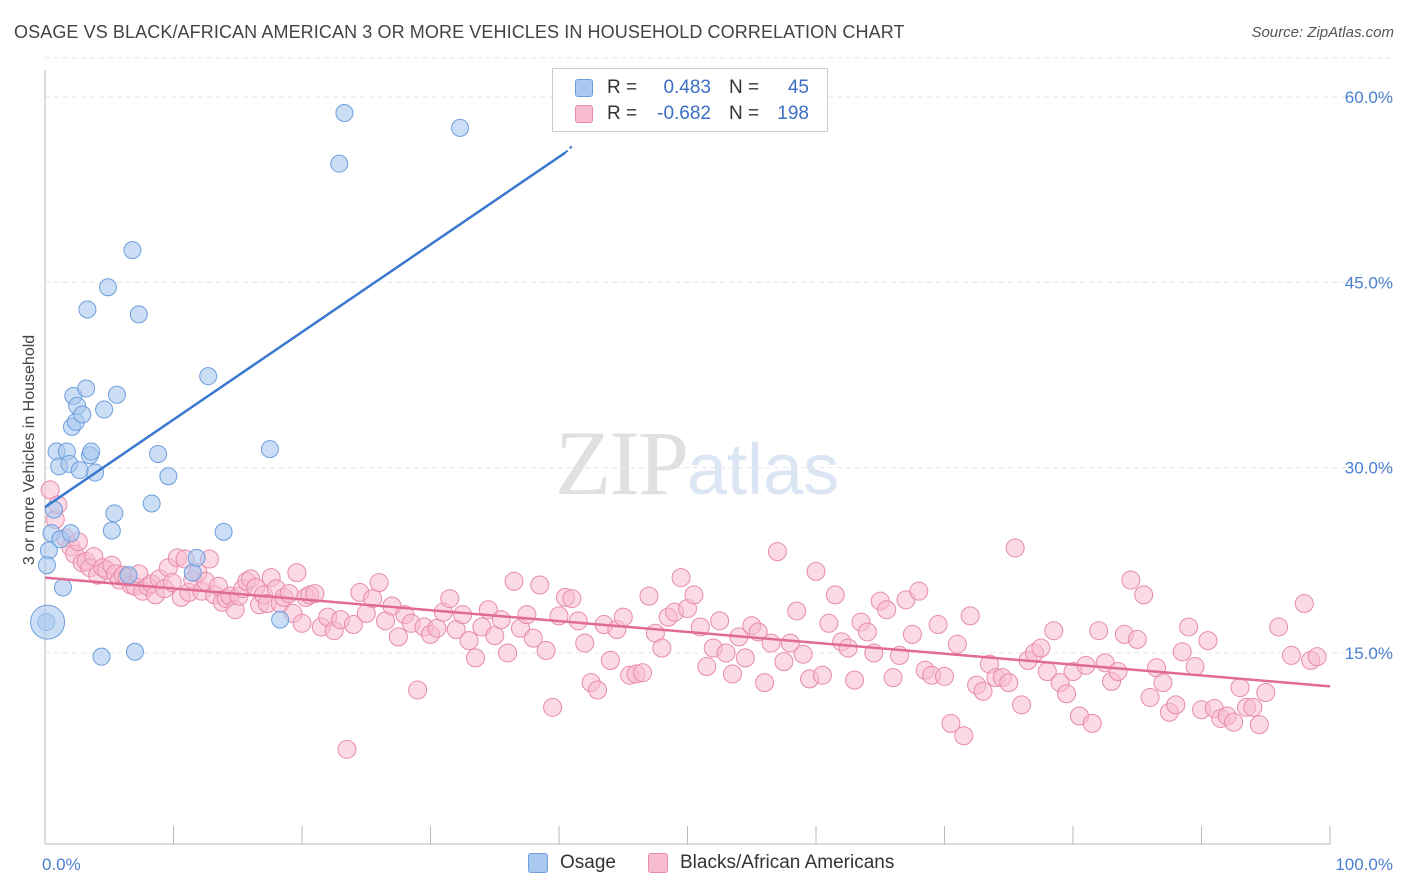 The height and width of the screenshot is (892, 1406). I want to click on legend-item-blacks: Blacks/African Americans, so click(771, 863).